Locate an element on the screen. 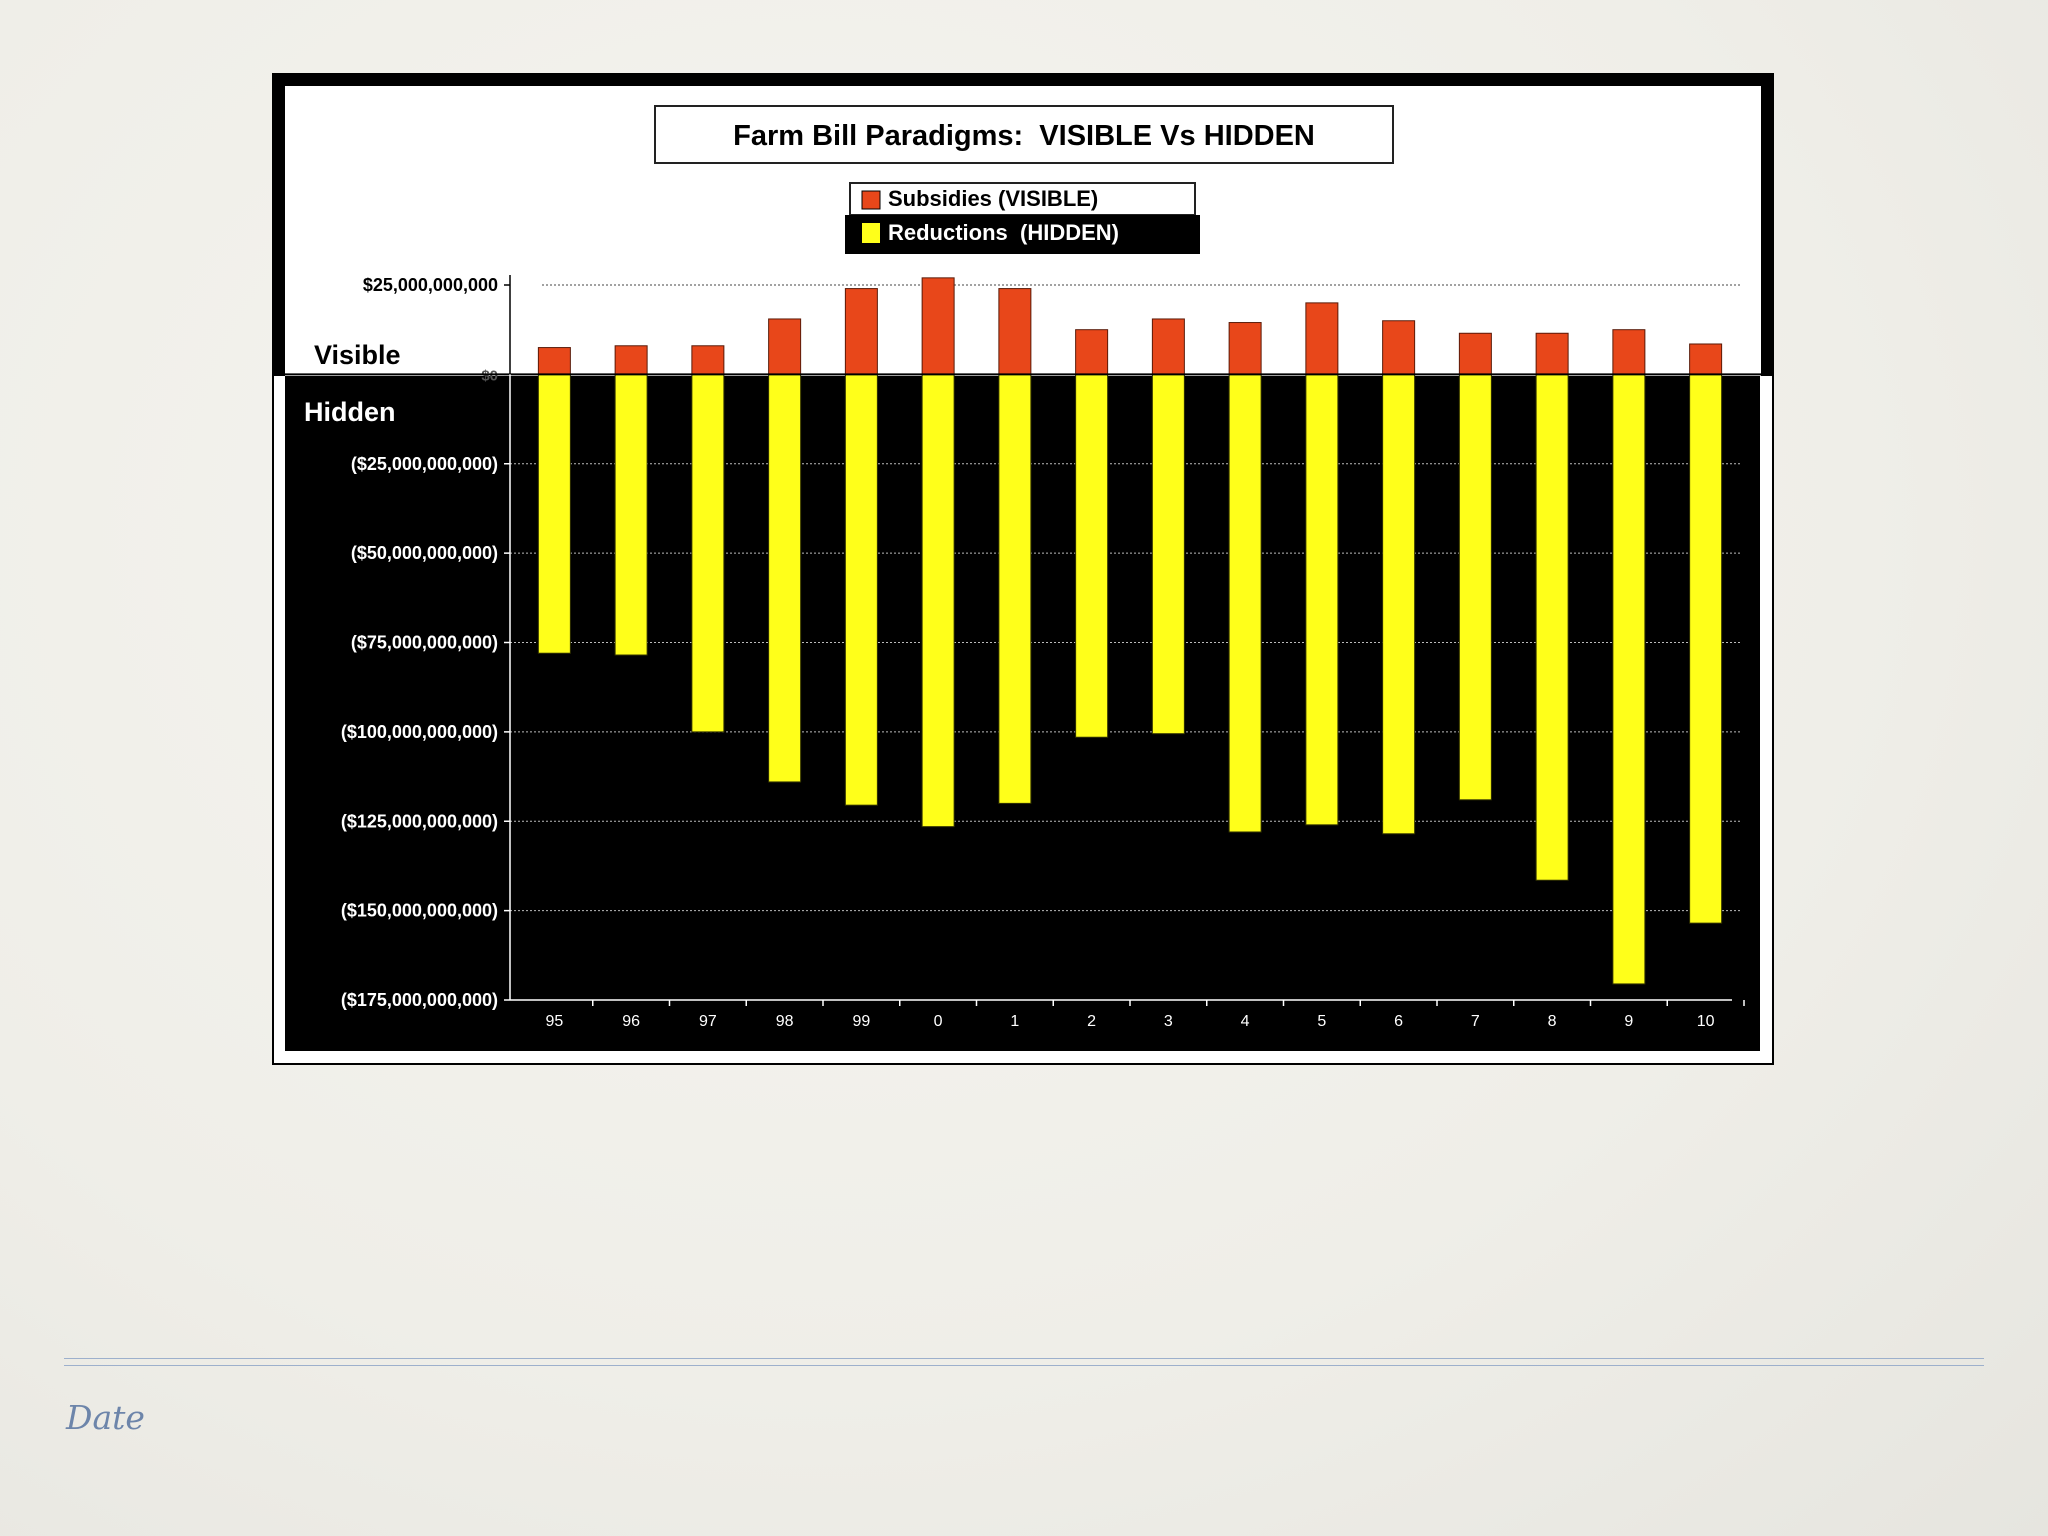 Image resolution: width=2048 pixels, height=1536 pixels. y-tick-label: ($25,000,000,000) is located at coordinates (424, 464).